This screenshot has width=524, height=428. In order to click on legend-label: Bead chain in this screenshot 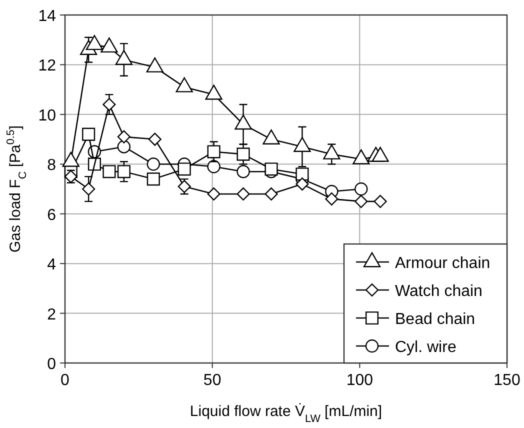, I will do `click(435, 319)`.